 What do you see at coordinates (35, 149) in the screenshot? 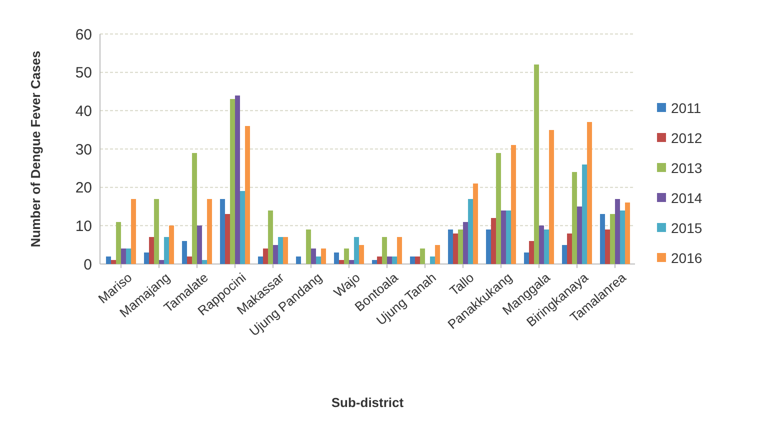
I see `y-axis-title: Number of Dengue Fever Cases` at bounding box center [35, 149].